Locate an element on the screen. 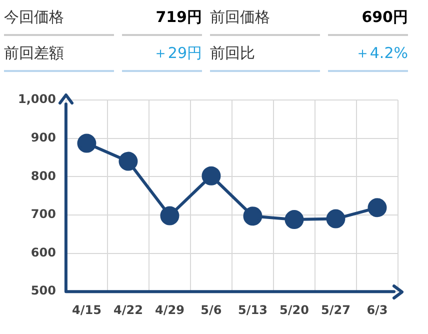 Image resolution: width=428 pixels, height=334 pixels. y-tick-label: 600 is located at coordinates (43, 252).